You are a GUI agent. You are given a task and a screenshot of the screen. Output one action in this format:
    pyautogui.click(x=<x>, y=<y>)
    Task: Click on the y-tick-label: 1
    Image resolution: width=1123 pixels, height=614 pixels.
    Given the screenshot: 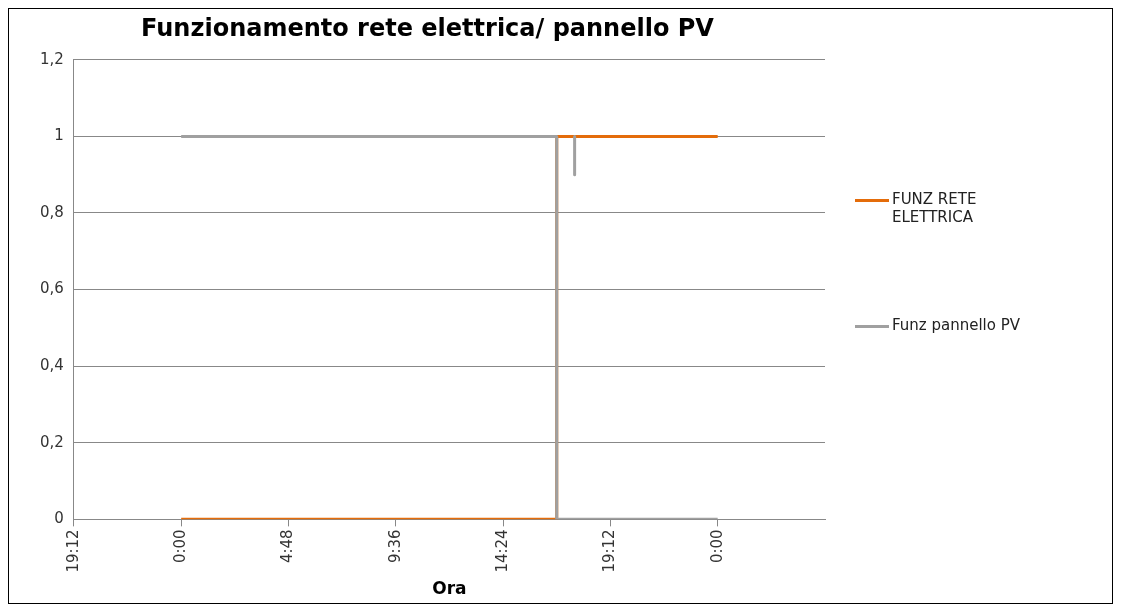 What is the action you would take?
    pyautogui.click(x=59, y=135)
    